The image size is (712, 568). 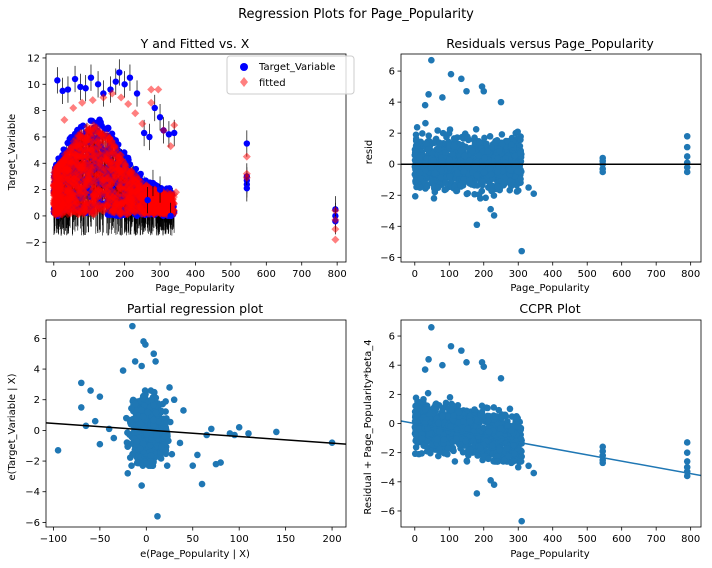 I want to click on y-tick-label: 10, so click(x=33, y=85).